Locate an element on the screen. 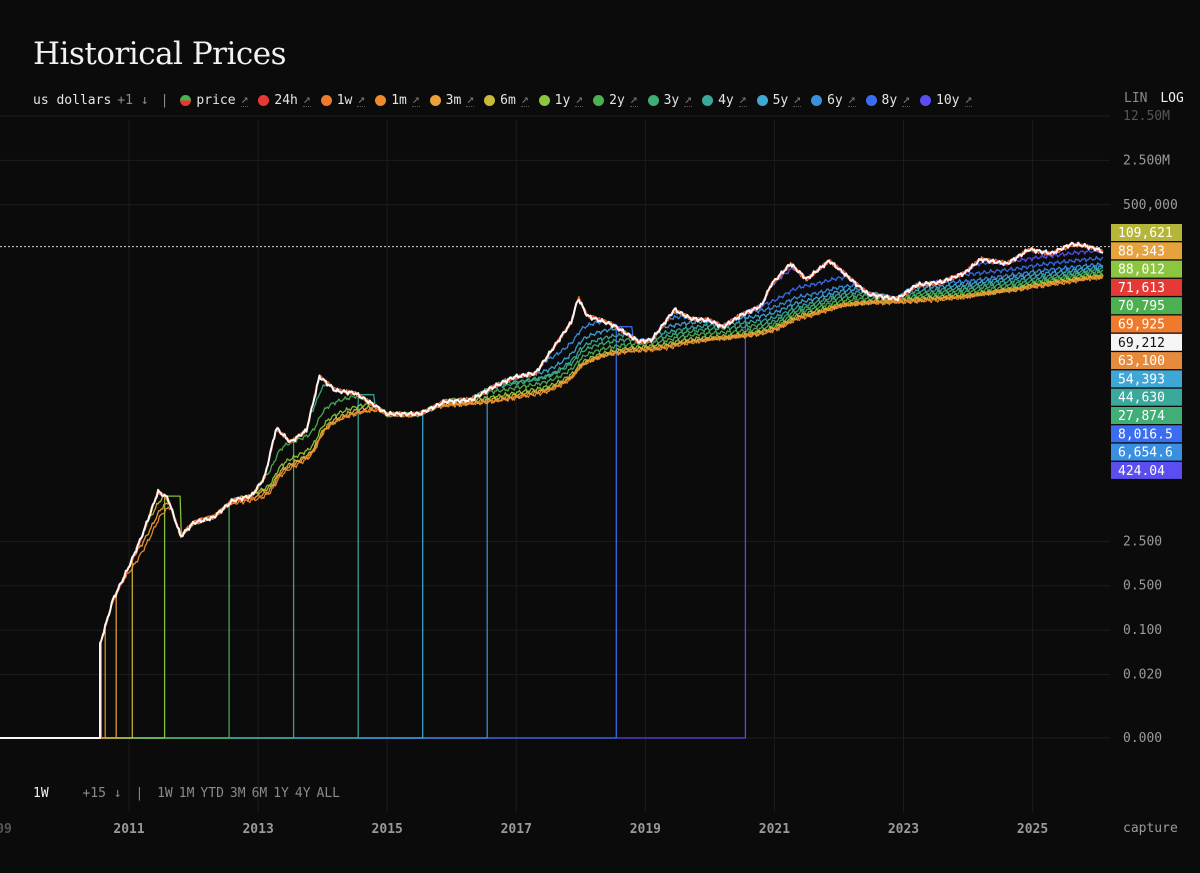  legend-item-6y: 6y ↗ is located at coordinates (833, 99).